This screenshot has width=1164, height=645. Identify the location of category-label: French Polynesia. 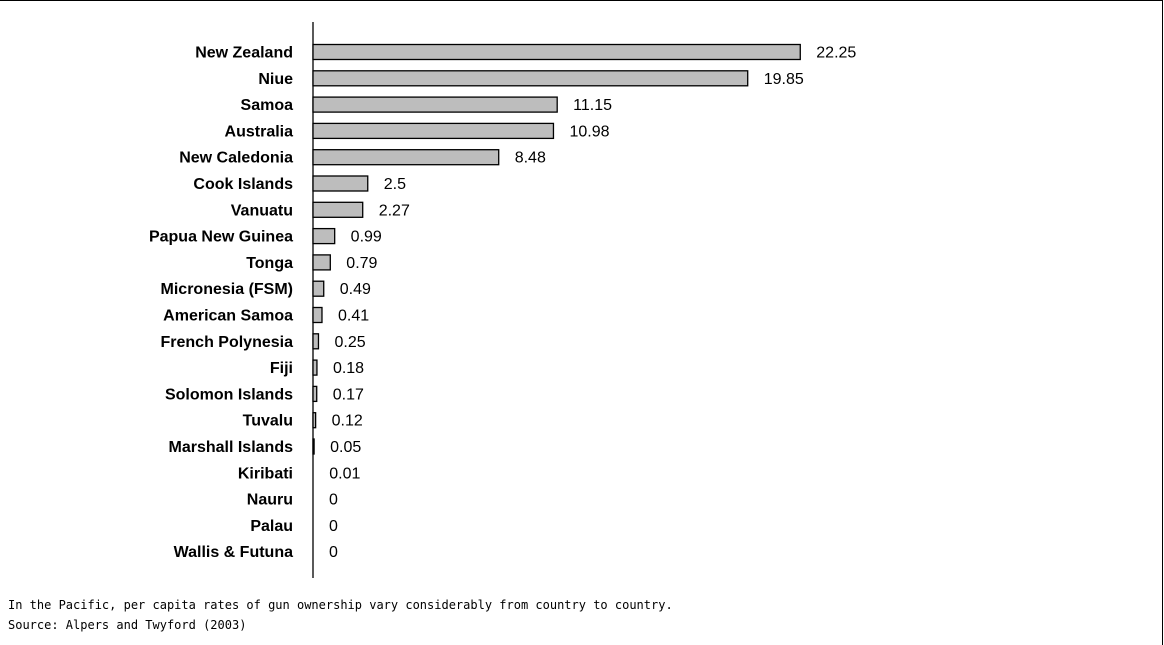
(227, 342).